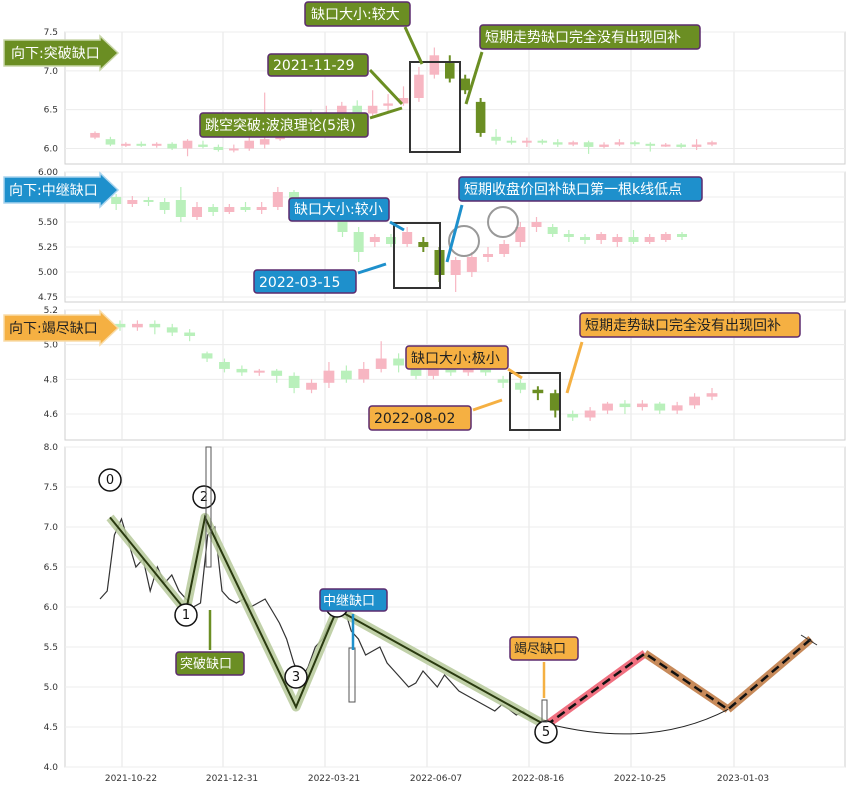 Image resolution: width=853 pixels, height=791 pixels. I want to click on x-tick-label: 2021-12-31, so click(232, 779).